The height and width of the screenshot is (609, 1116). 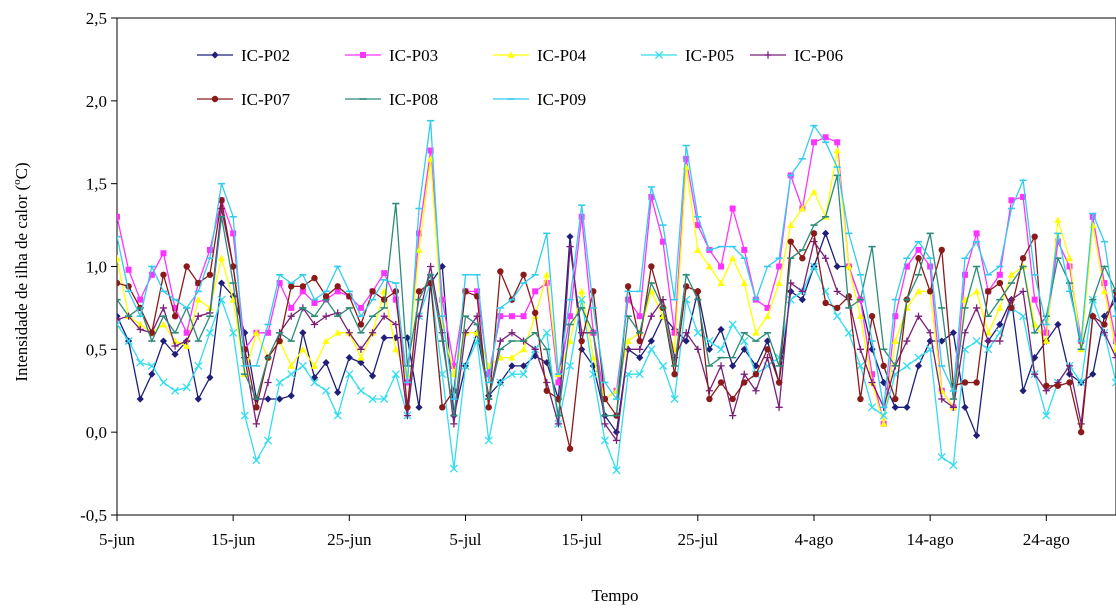 I want to click on legend-item: IC-P08, so click(x=391, y=99).